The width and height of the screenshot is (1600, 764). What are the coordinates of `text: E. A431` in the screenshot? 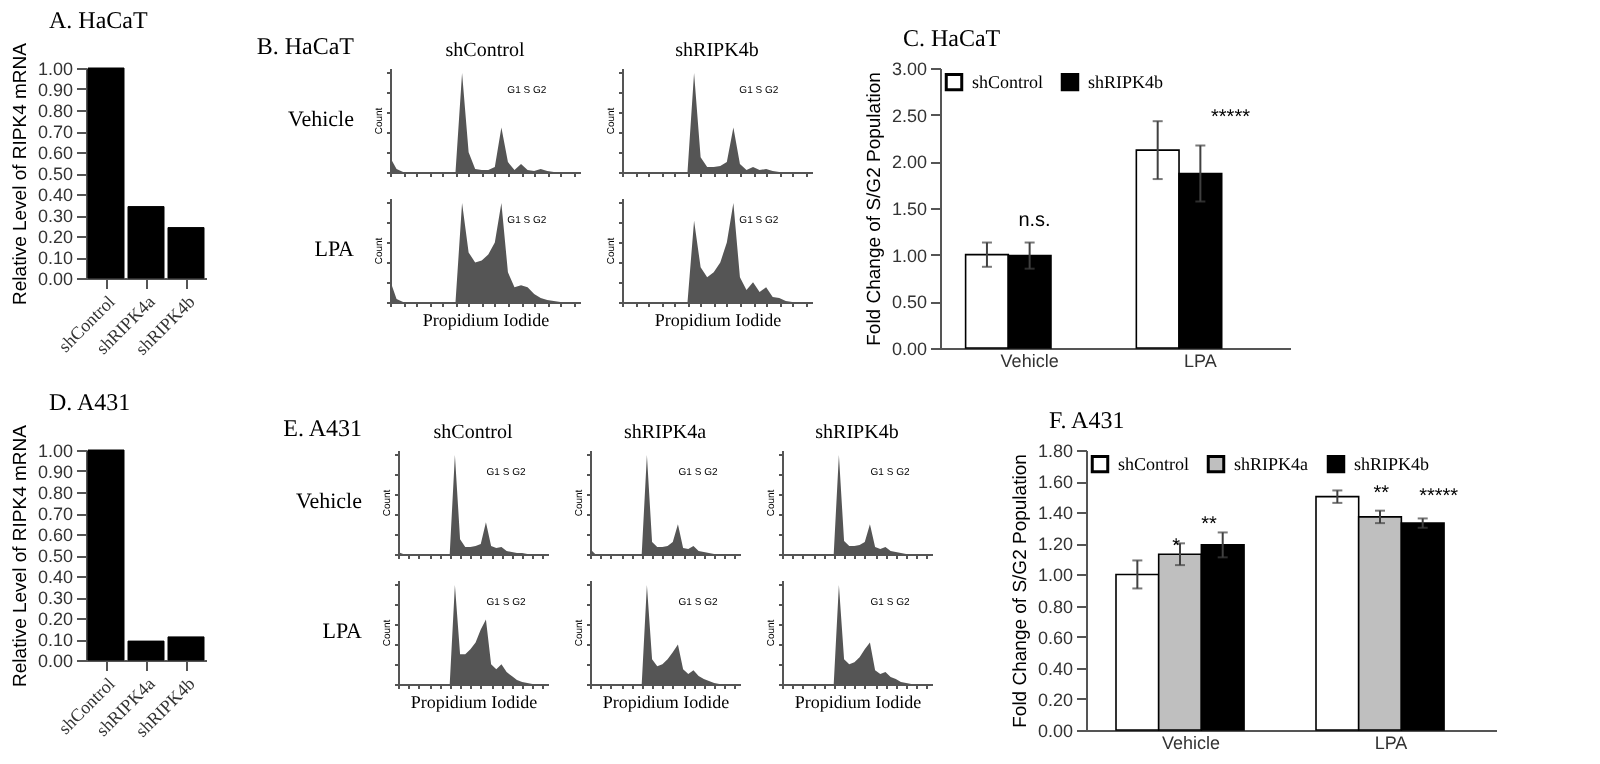 It's located at (322, 428).